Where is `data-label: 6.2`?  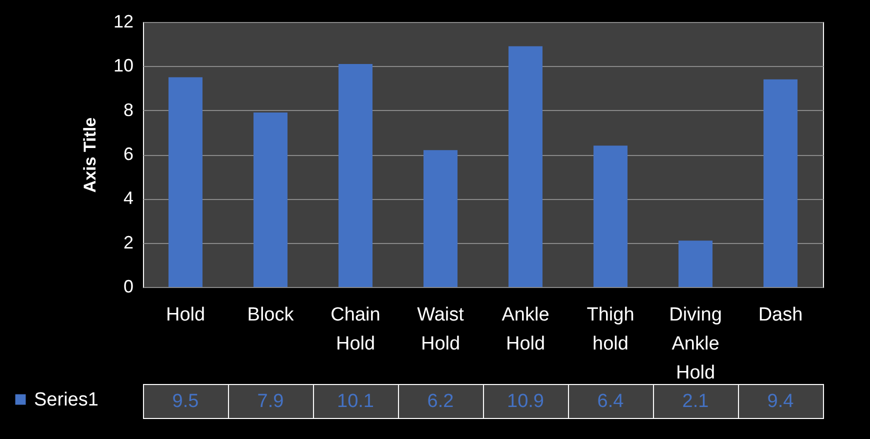
data-label: 6.2 is located at coordinates (440, 401).